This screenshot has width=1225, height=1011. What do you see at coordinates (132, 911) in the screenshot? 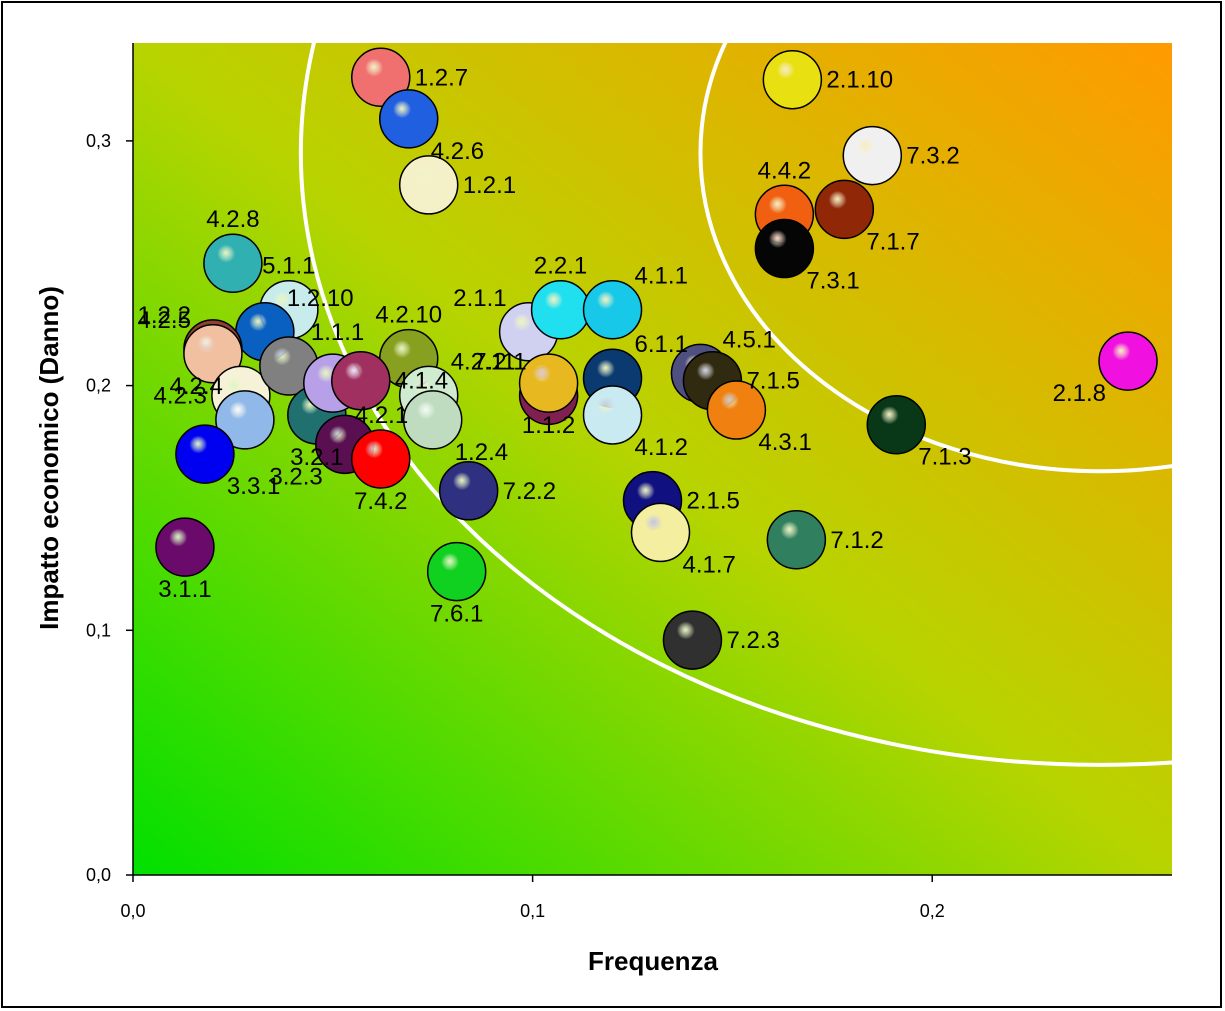
I see `x-tick-label: 0,0` at bounding box center [132, 911].